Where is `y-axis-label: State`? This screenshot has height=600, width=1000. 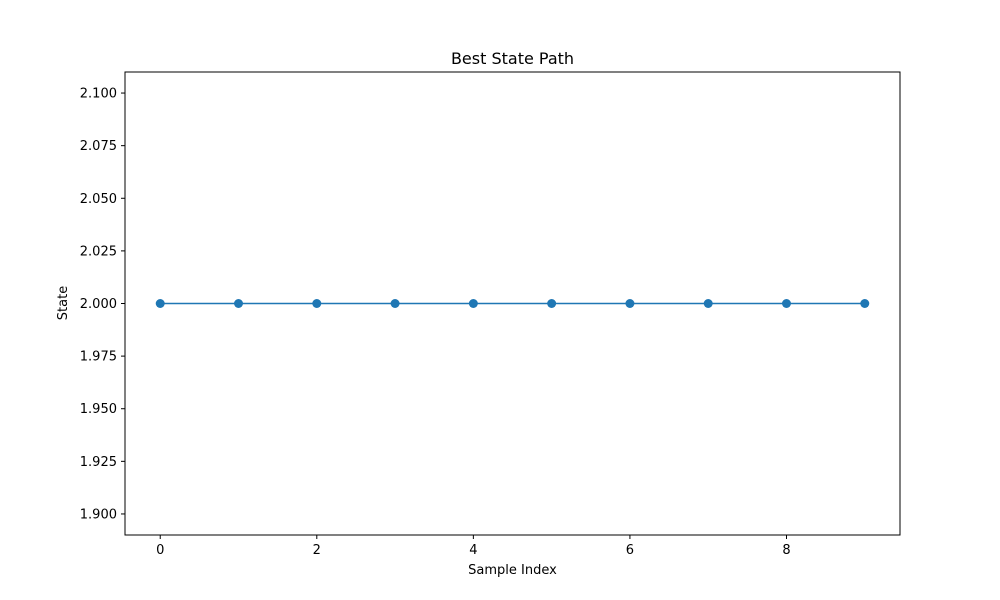 y-axis-label: State is located at coordinates (63, 303).